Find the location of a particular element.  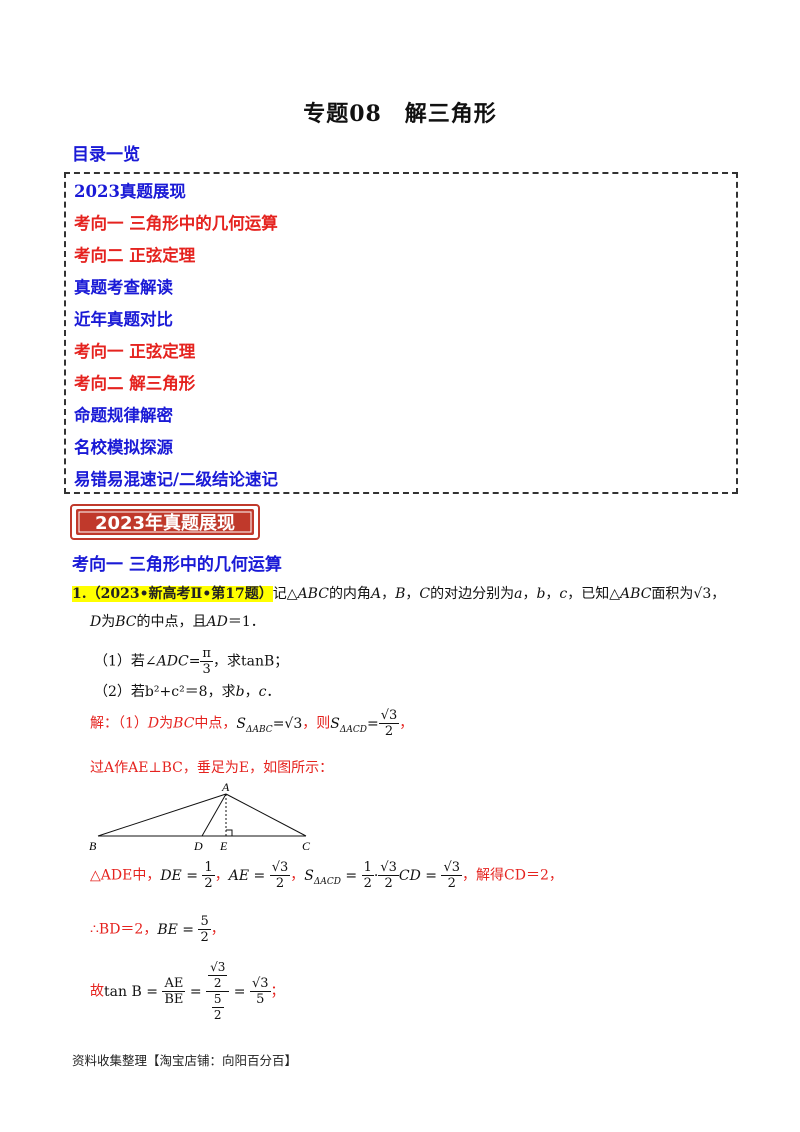

section-banner: 2023年真题展现 is located at coordinates (165, 522).